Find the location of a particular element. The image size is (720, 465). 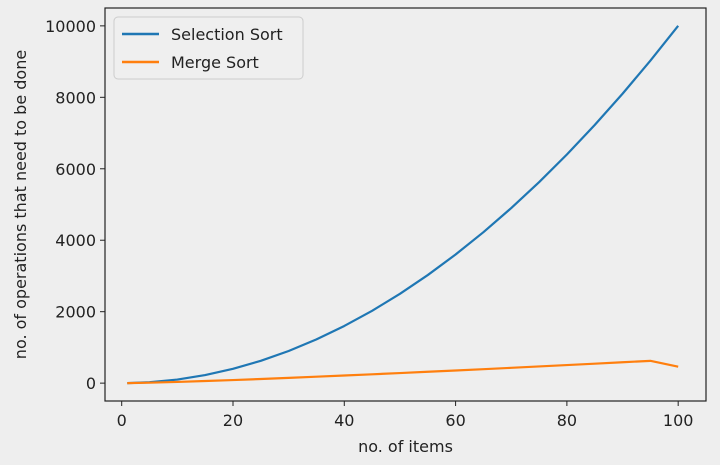

x-tick-label: 40 is located at coordinates (344, 420).